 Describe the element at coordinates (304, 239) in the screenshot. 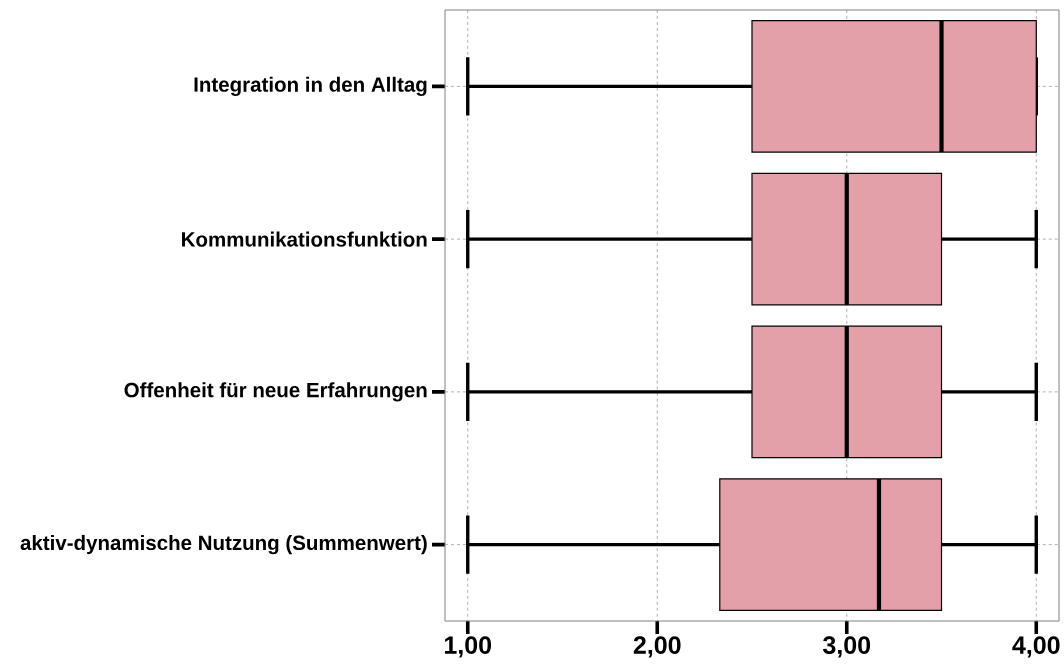

I see `y-tick-label: Kommunikationsfunktion` at that location.